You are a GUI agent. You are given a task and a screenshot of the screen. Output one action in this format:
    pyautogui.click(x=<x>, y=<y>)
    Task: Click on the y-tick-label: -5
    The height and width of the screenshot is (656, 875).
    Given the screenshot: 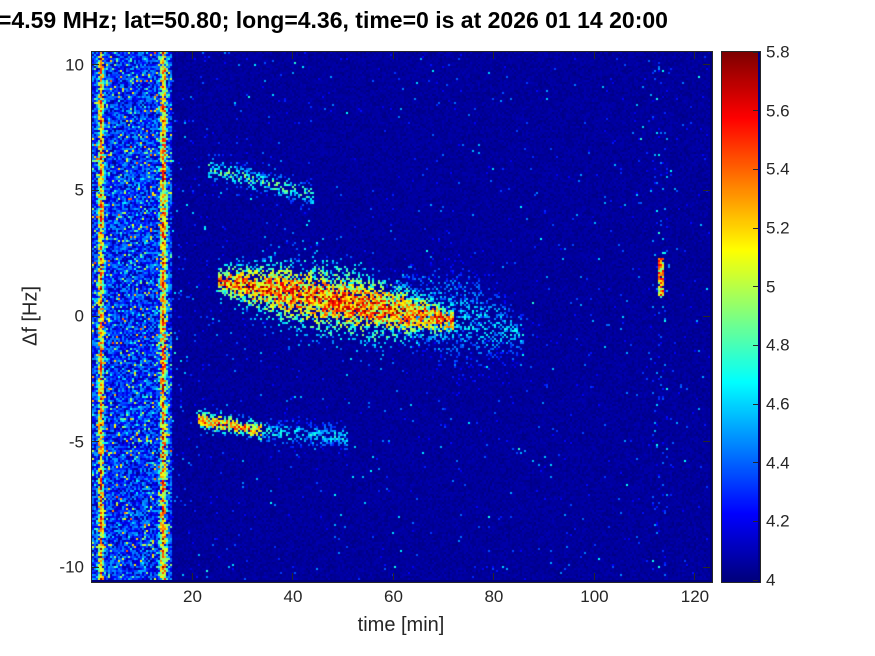 What is the action you would take?
    pyautogui.click(x=76, y=442)
    